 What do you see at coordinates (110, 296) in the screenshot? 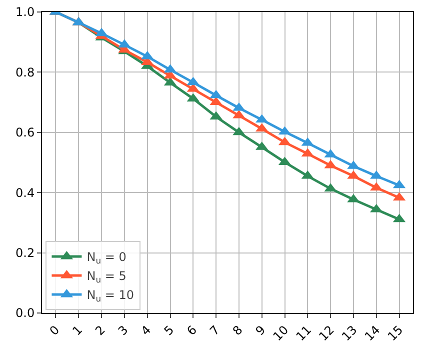
I see `legend-label: N$_{u}$ = 10` at bounding box center [110, 296].